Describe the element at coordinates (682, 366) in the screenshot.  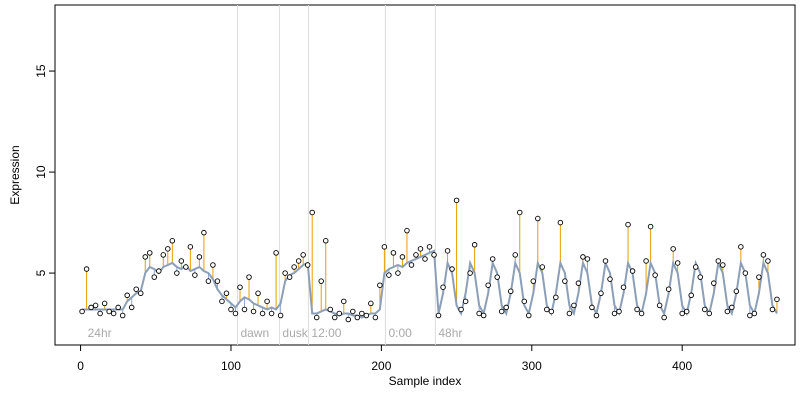
I see `x-tick-label: 400` at that location.